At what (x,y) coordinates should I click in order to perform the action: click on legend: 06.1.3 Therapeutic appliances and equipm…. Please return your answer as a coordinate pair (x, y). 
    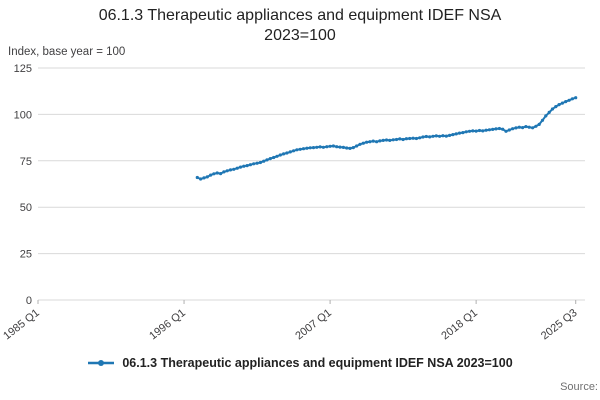
    Looking at the image, I should click on (300, 363).